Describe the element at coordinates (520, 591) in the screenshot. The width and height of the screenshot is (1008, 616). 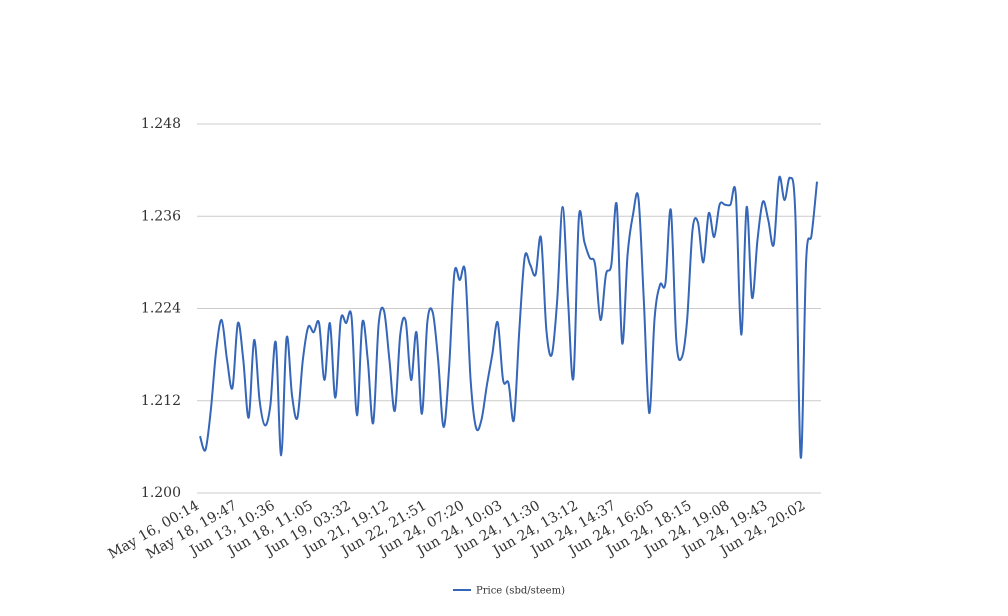
I see `legend-label: Price (sbd/steem)` at that location.